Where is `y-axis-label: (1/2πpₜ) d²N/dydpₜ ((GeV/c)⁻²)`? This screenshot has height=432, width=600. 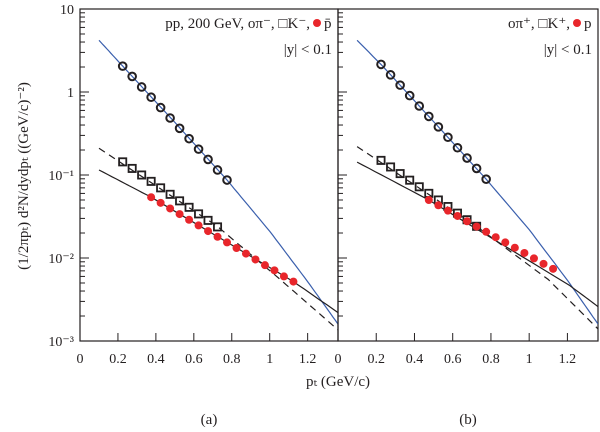
y-axis-label: (1/2πpₜ) d²N/dydpₜ ((GeV/c)⁻²) is located at coordinates (24, 176).